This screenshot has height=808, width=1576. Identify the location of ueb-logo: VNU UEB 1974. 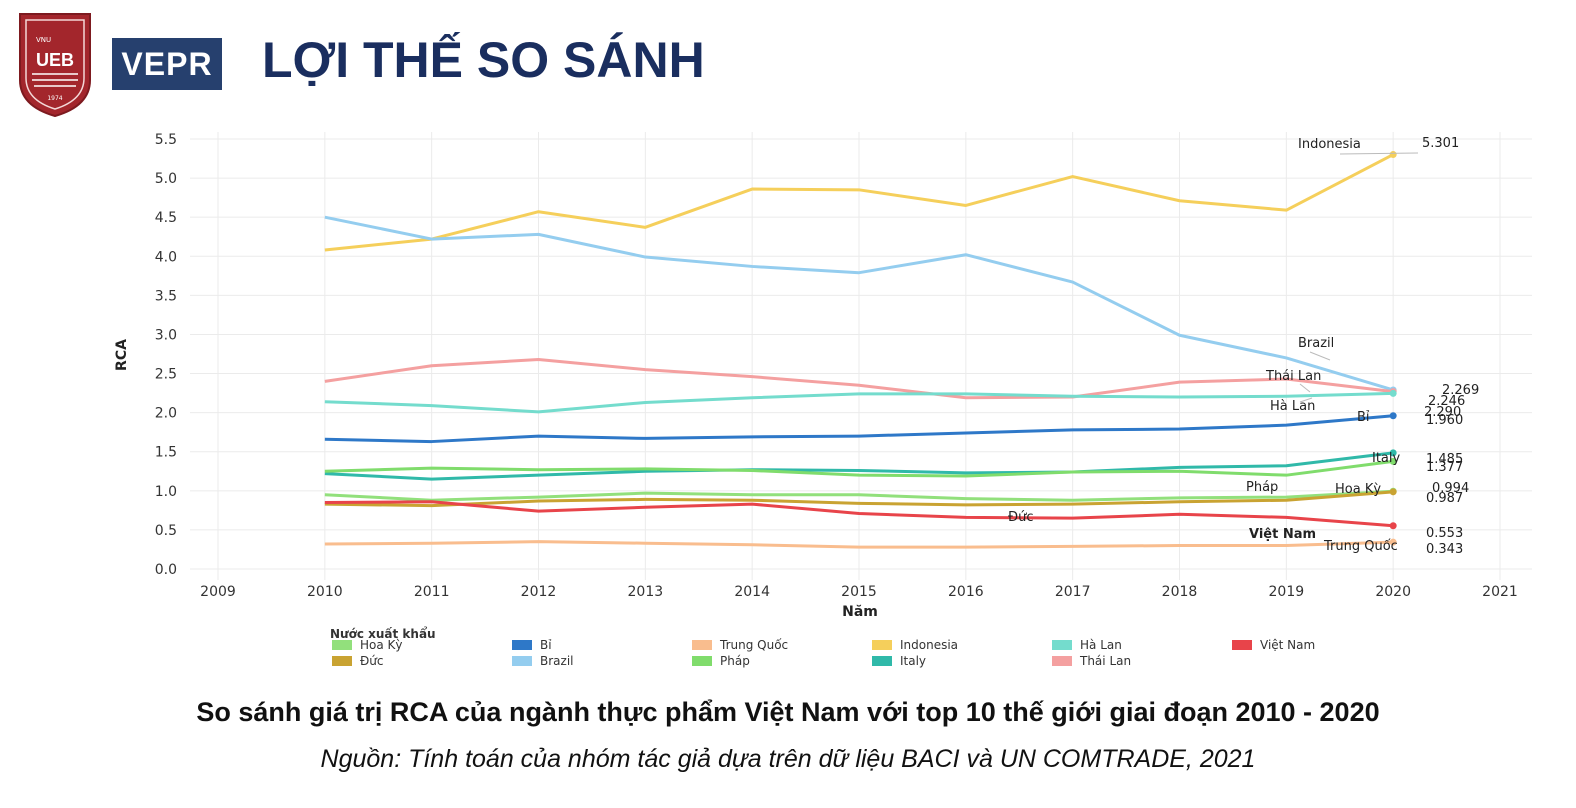
(55, 65).